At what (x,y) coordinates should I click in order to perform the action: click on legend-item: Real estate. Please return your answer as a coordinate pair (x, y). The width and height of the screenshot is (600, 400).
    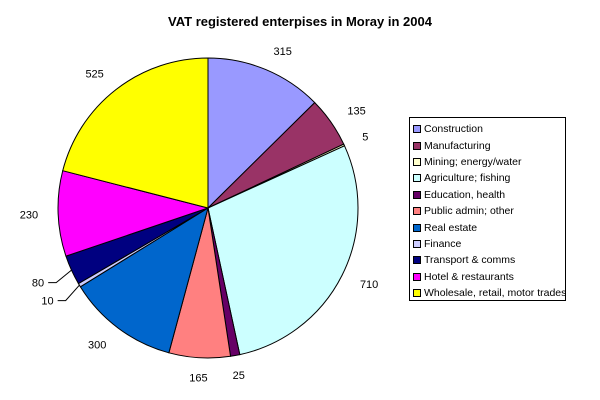
    Looking at the image, I should click on (489, 227).